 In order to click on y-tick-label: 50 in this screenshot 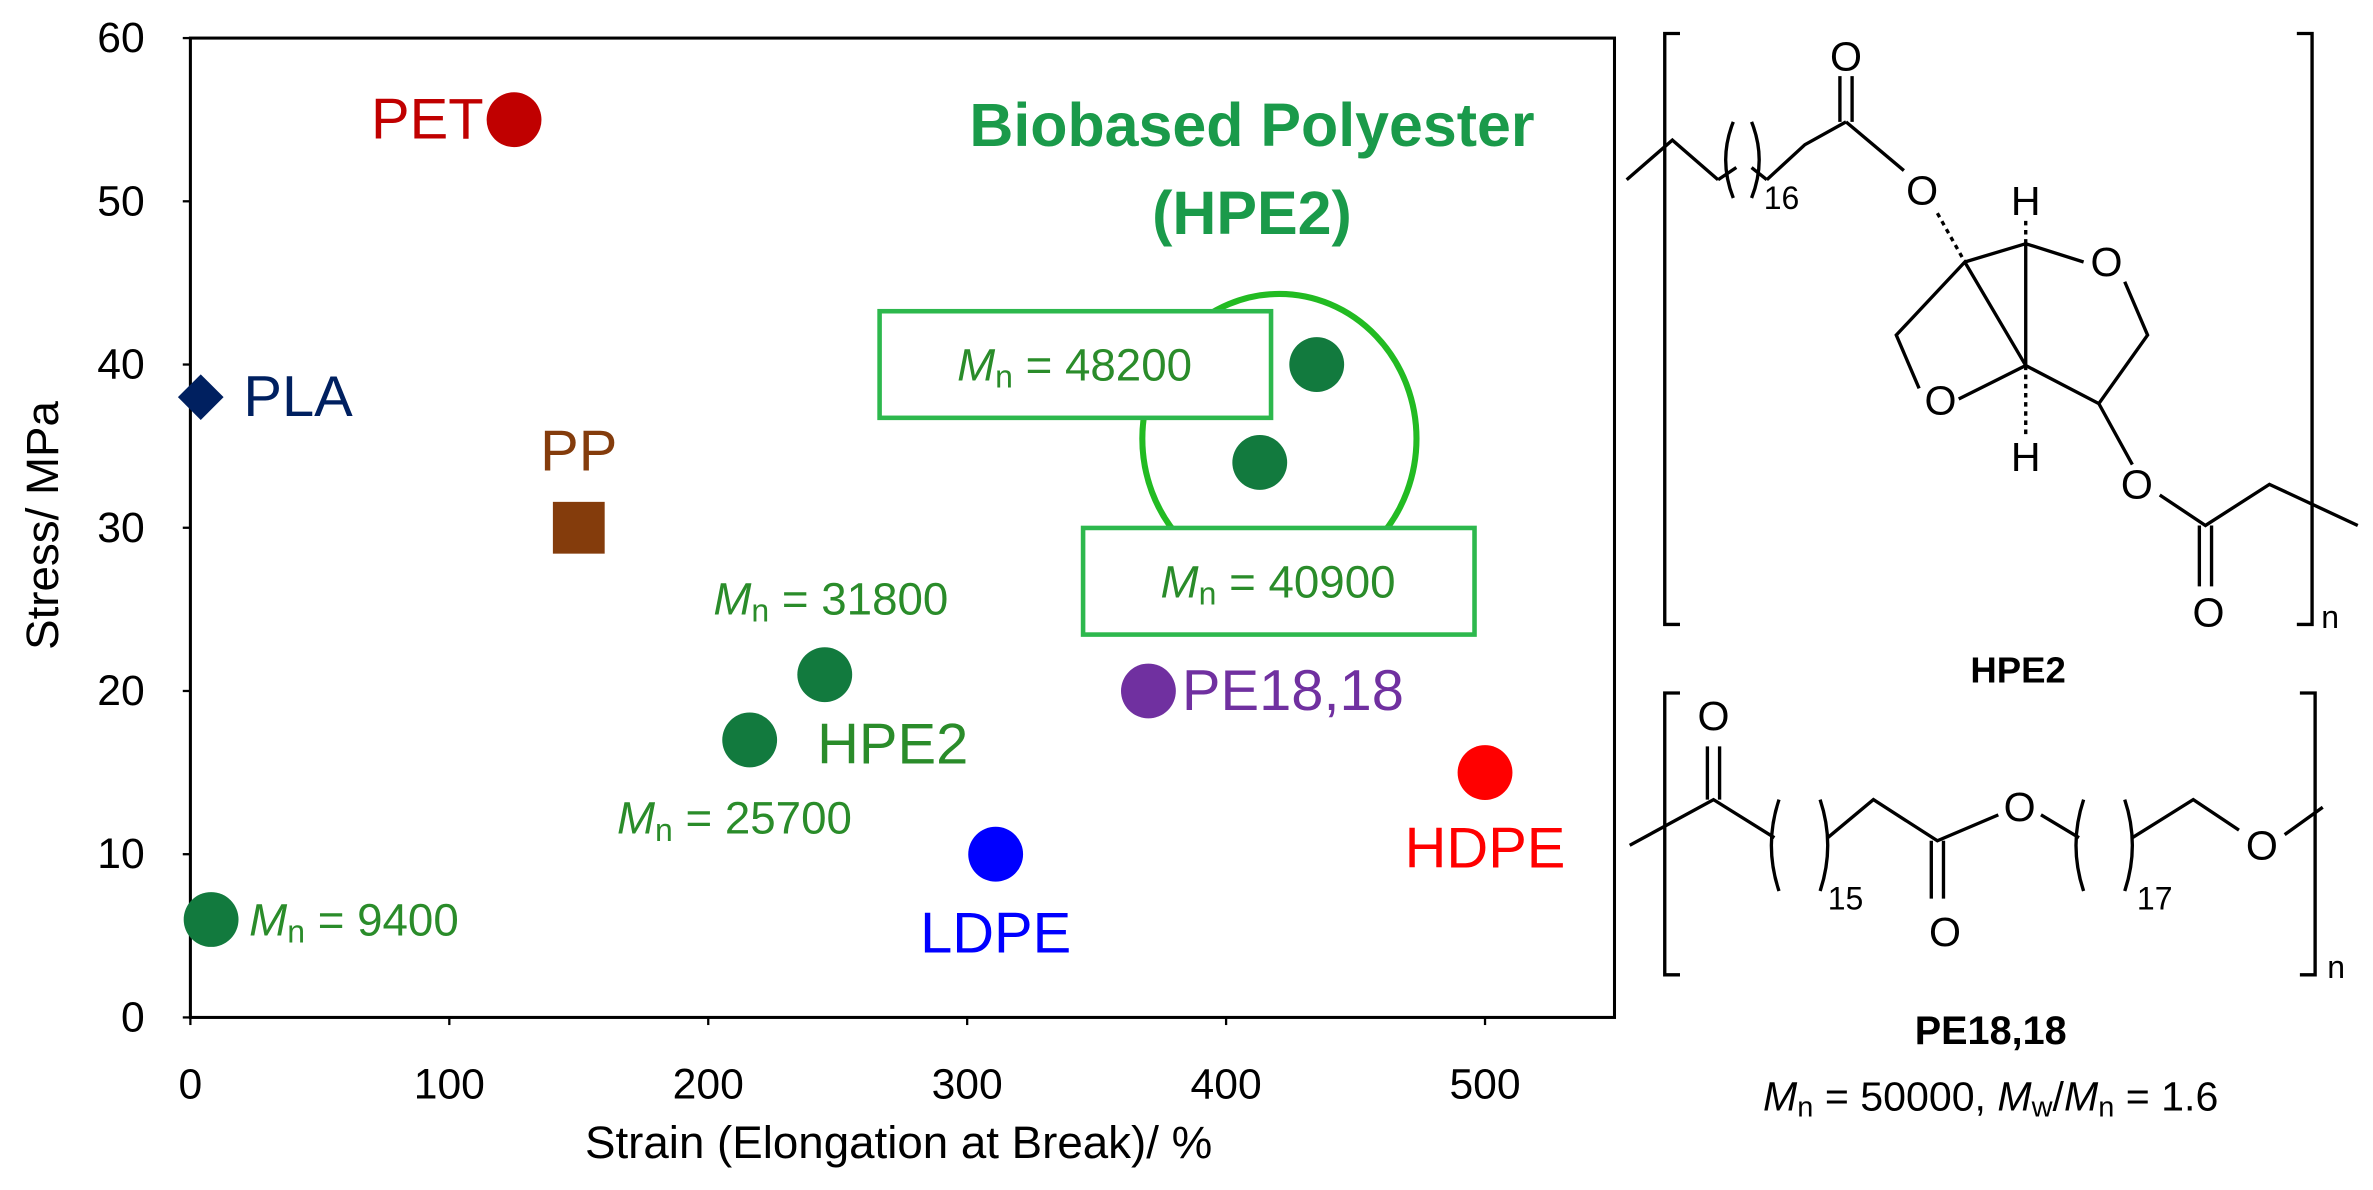, I will do `click(120, 201)`.